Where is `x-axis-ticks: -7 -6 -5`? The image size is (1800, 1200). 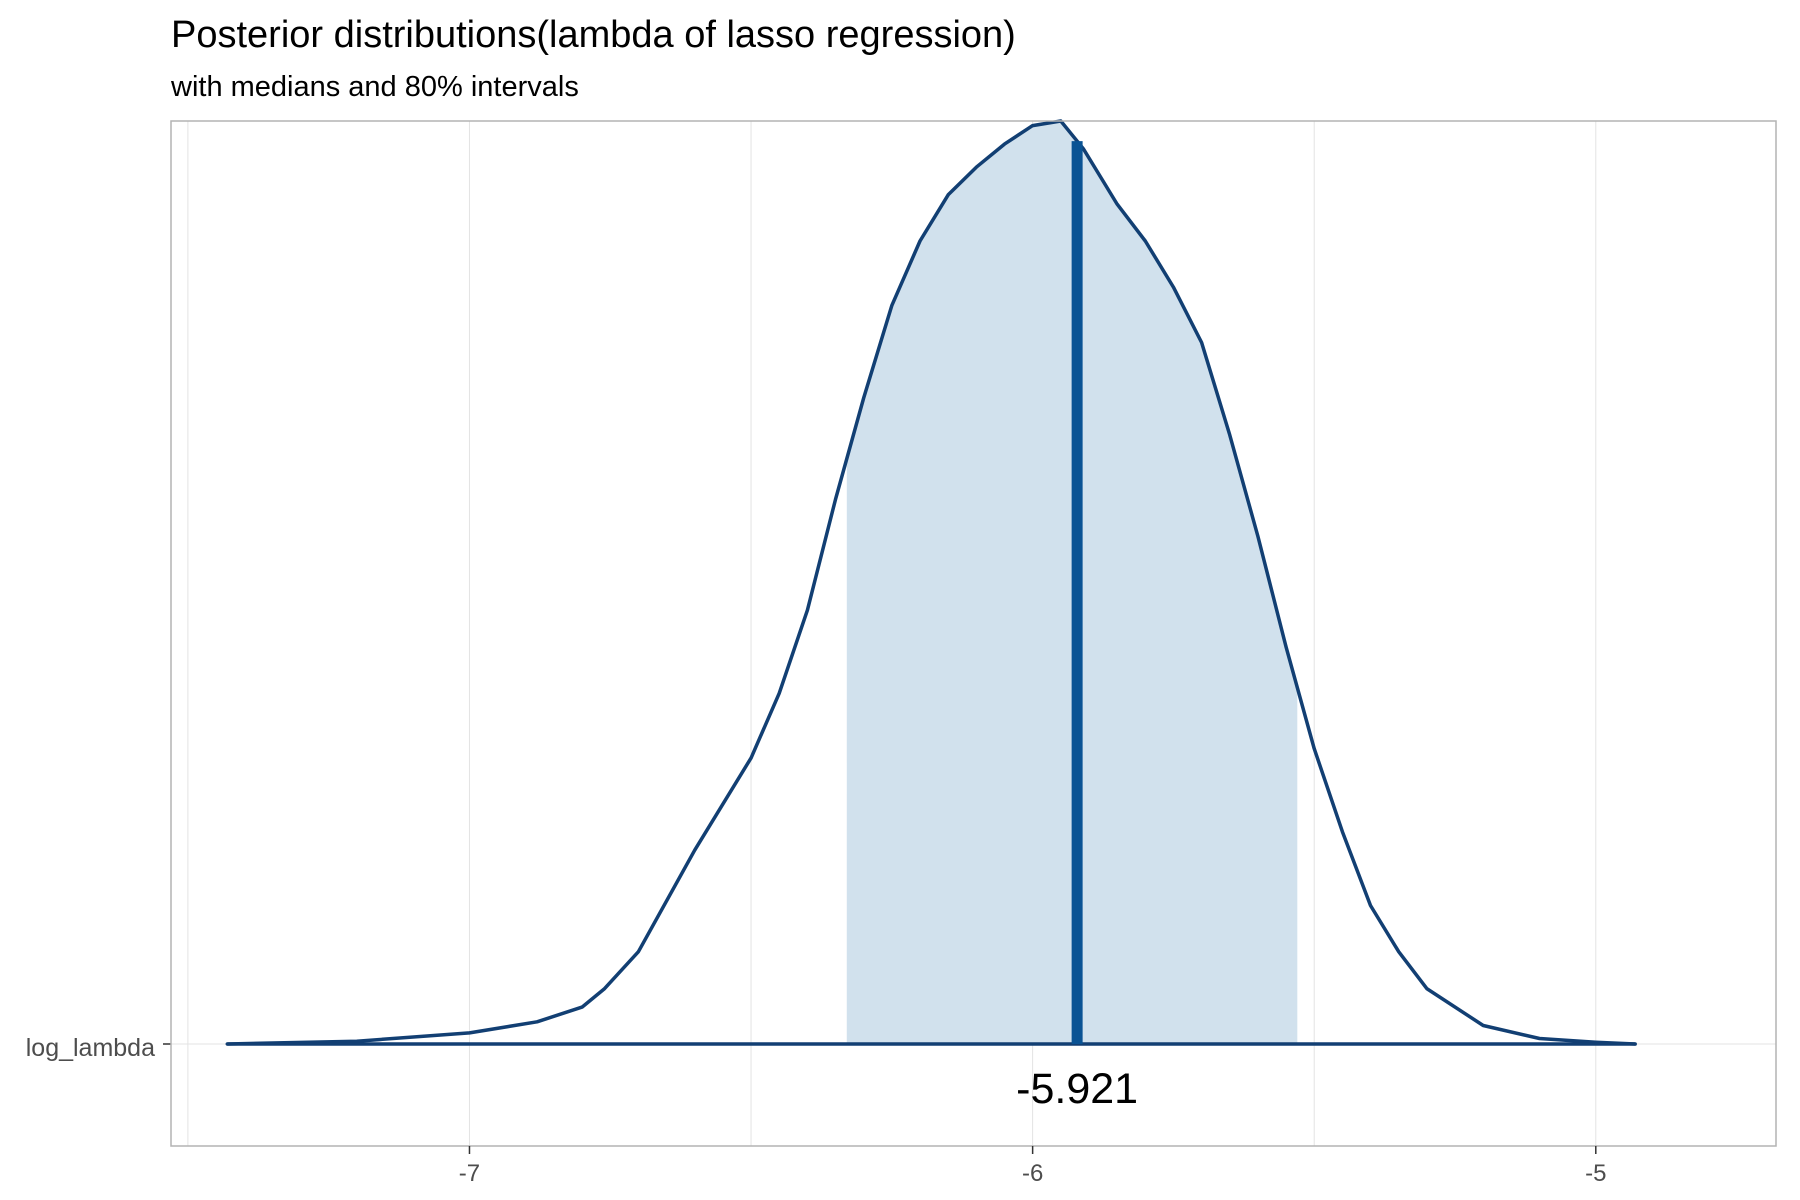
x-axis-ticks: -7 -6 -5 is located at coordinates (1032, 1166).